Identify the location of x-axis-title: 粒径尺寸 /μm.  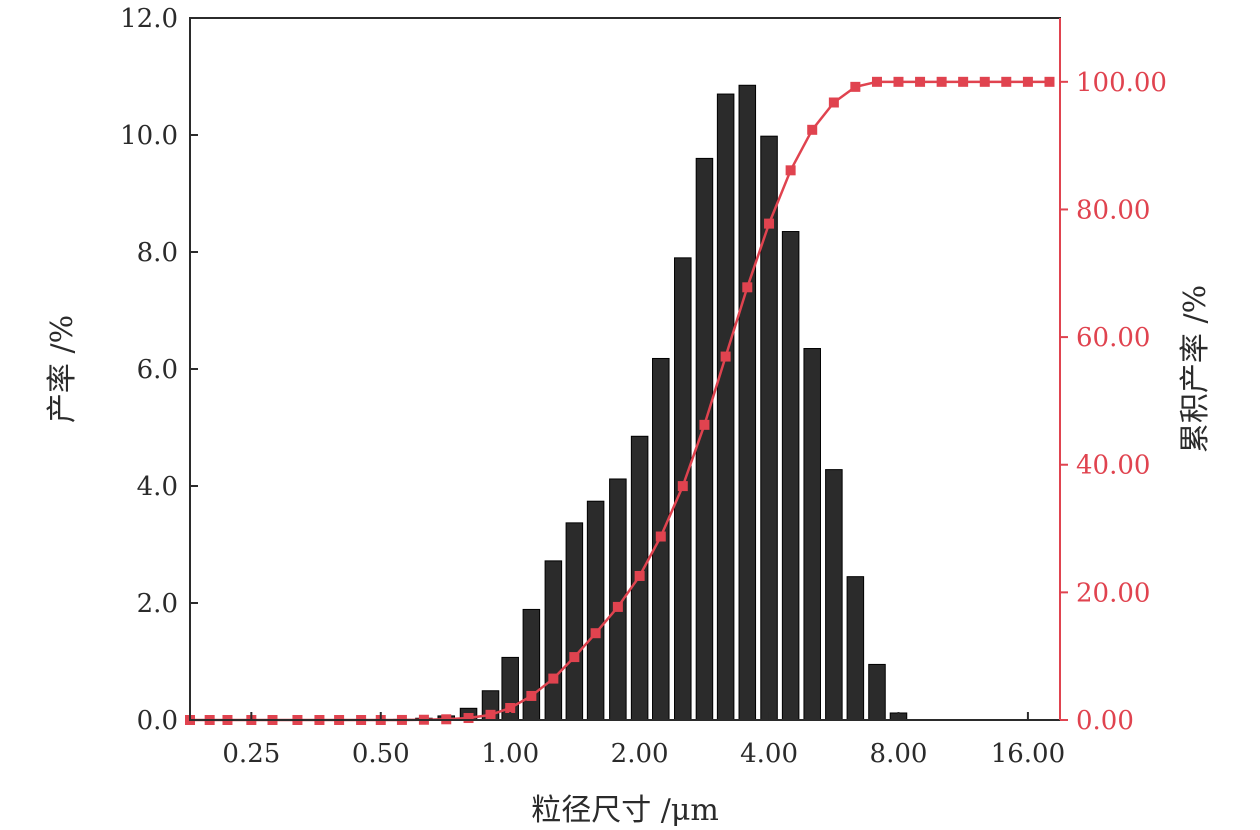
(625, 810).